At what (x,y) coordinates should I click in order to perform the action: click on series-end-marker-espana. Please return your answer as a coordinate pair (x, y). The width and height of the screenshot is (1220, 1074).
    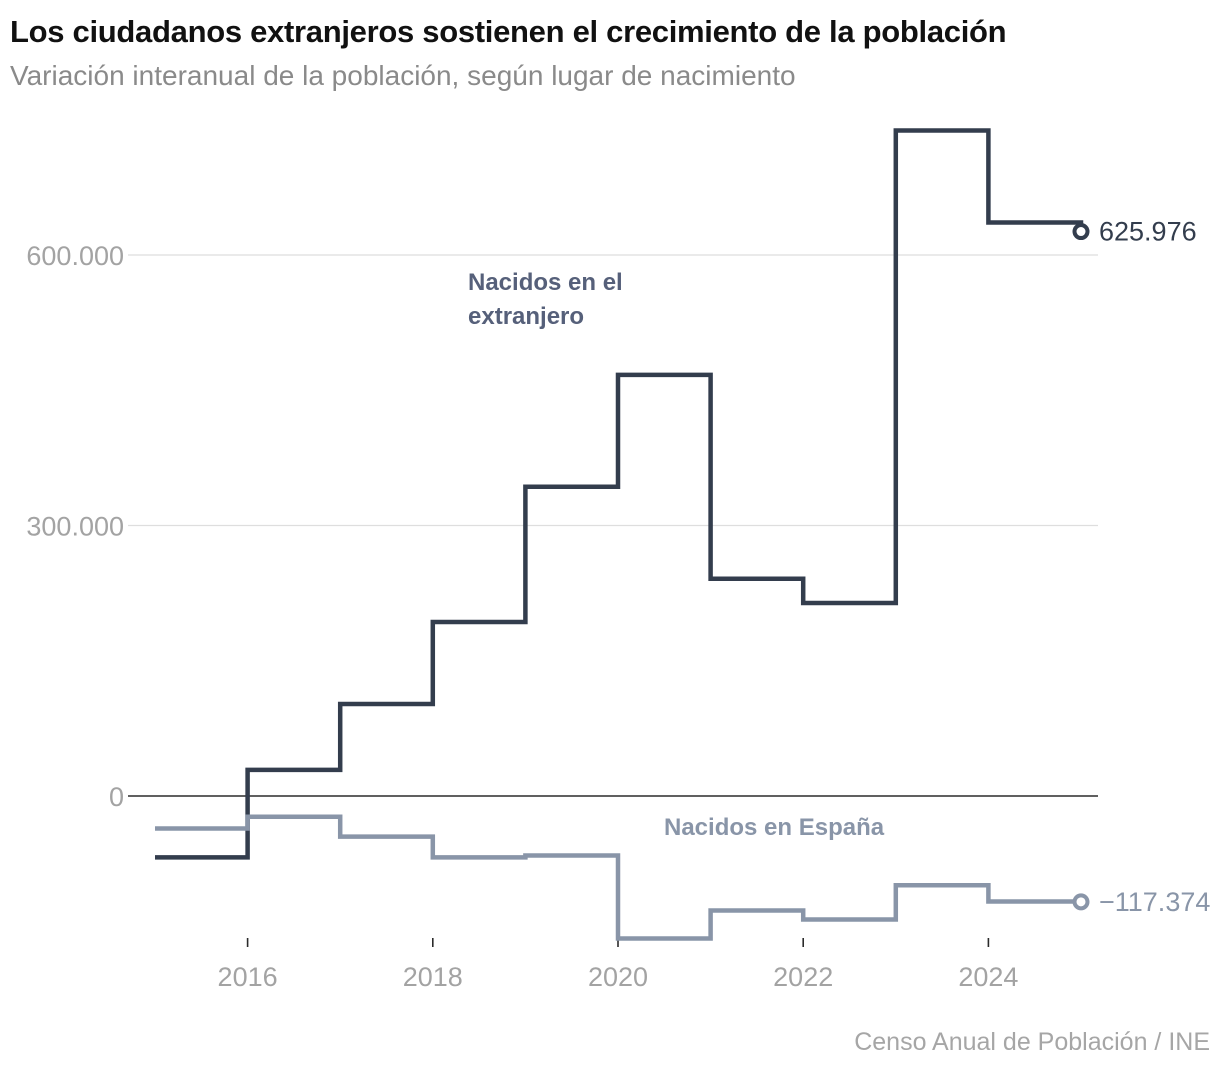
    Looking at the image, I should click on (1081, 902).